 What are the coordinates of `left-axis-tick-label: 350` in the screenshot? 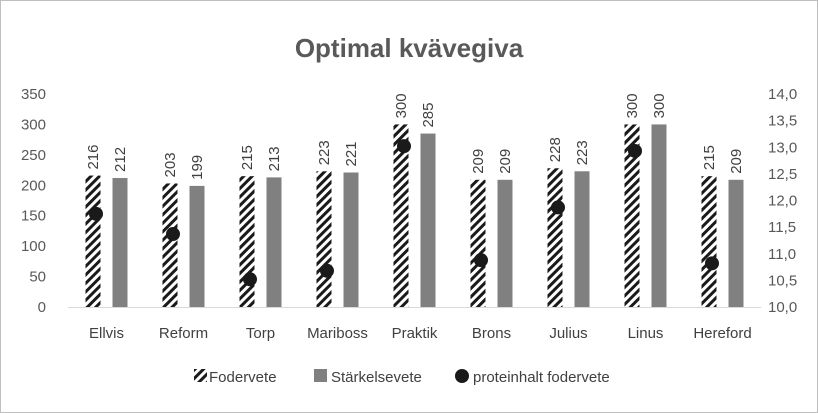 It's located at (33, 94).